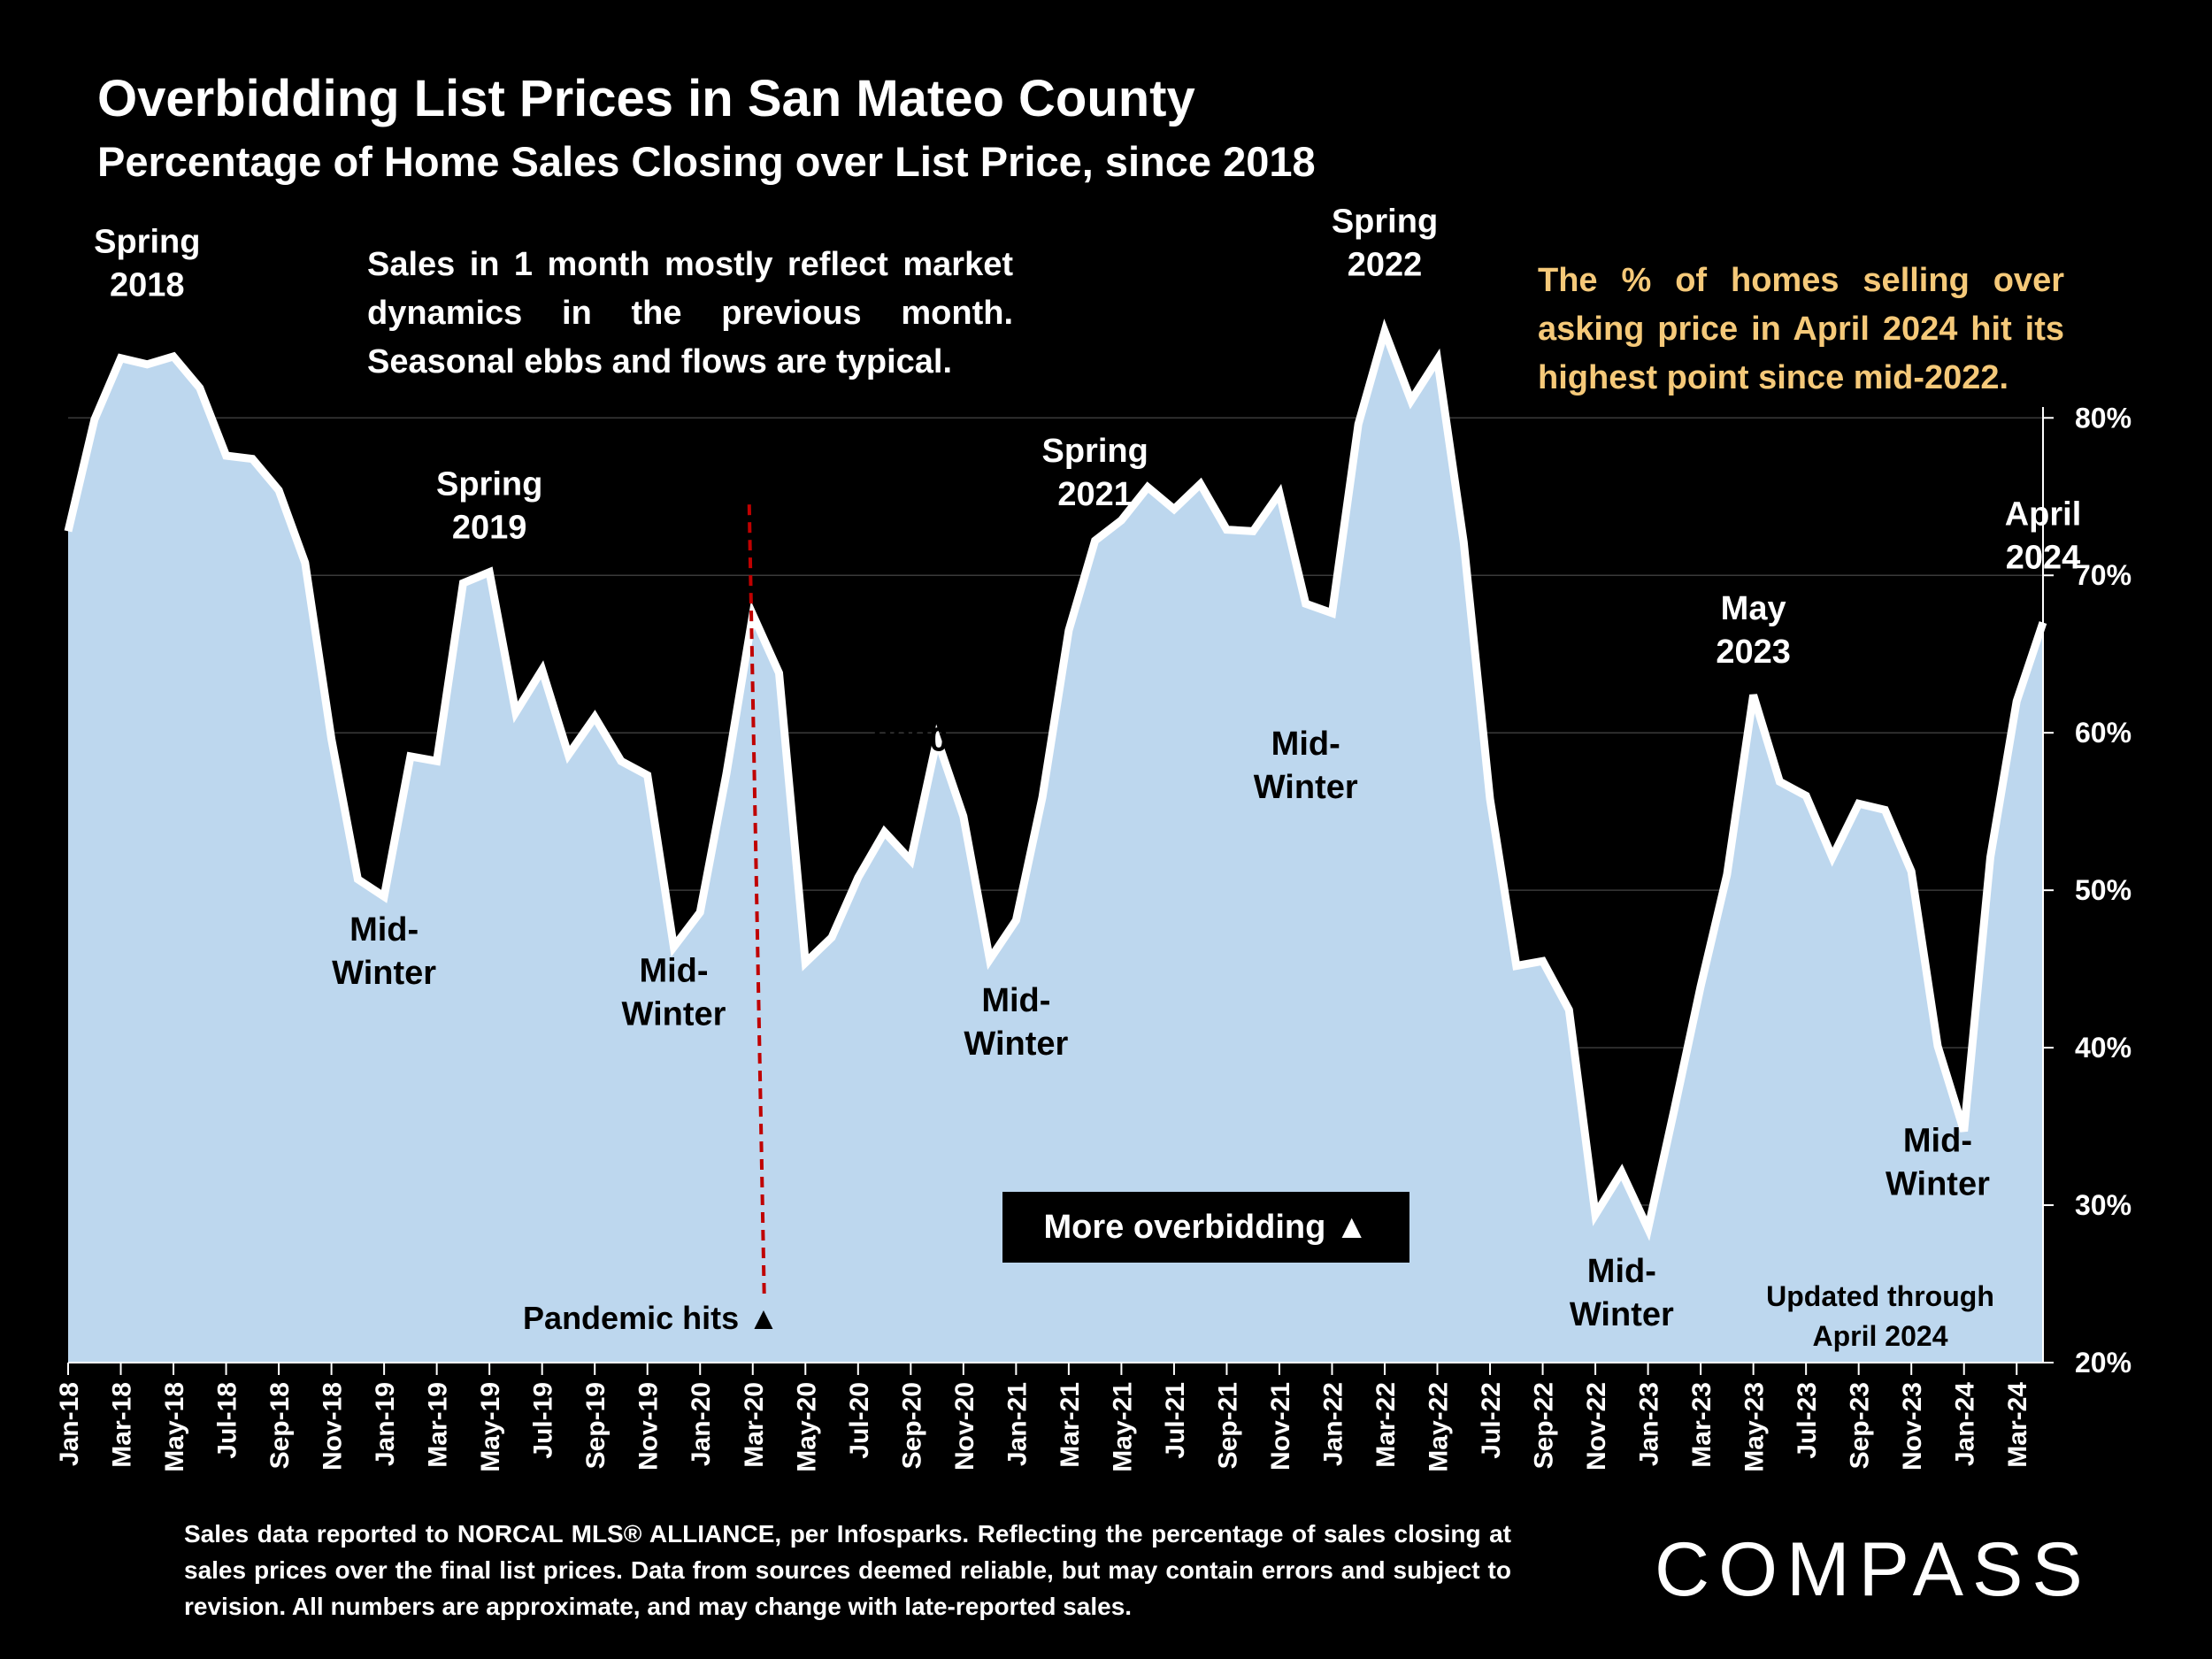 This screenshot has height=1659, width=2212. What do you see at coordinates (2103, 890) in the screenshot?
I see `y-tick-label: 50%` at bounding box center [2103, 890].